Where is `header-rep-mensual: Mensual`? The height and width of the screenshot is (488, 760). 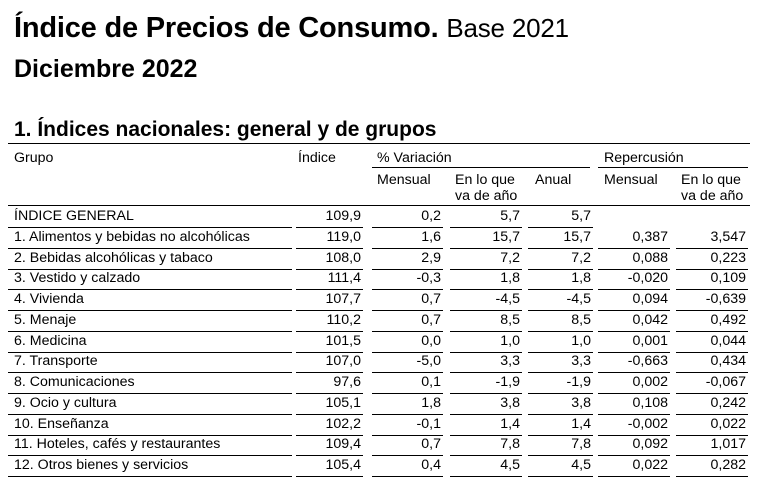 header-rep-mensual: Mensual is located at coordinates (631, 180).